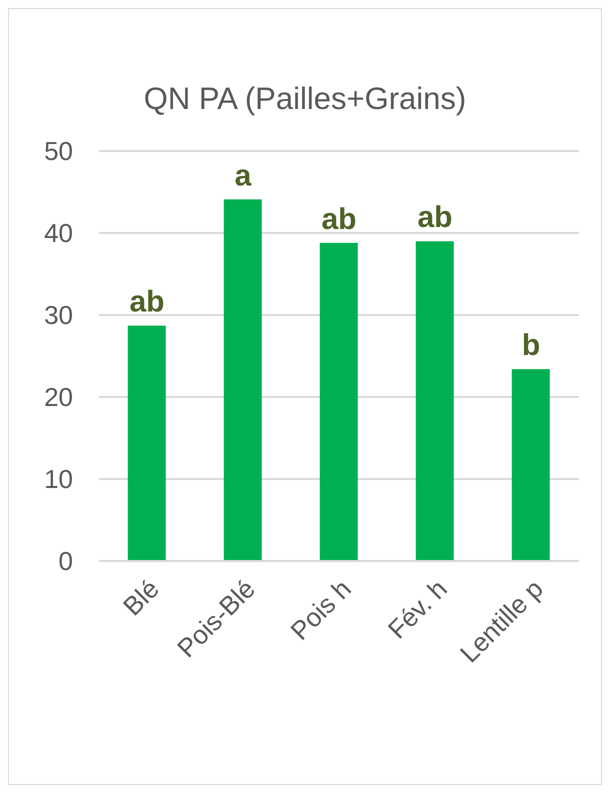  I want to click on y-tick-label: 10, so click(58, 479).